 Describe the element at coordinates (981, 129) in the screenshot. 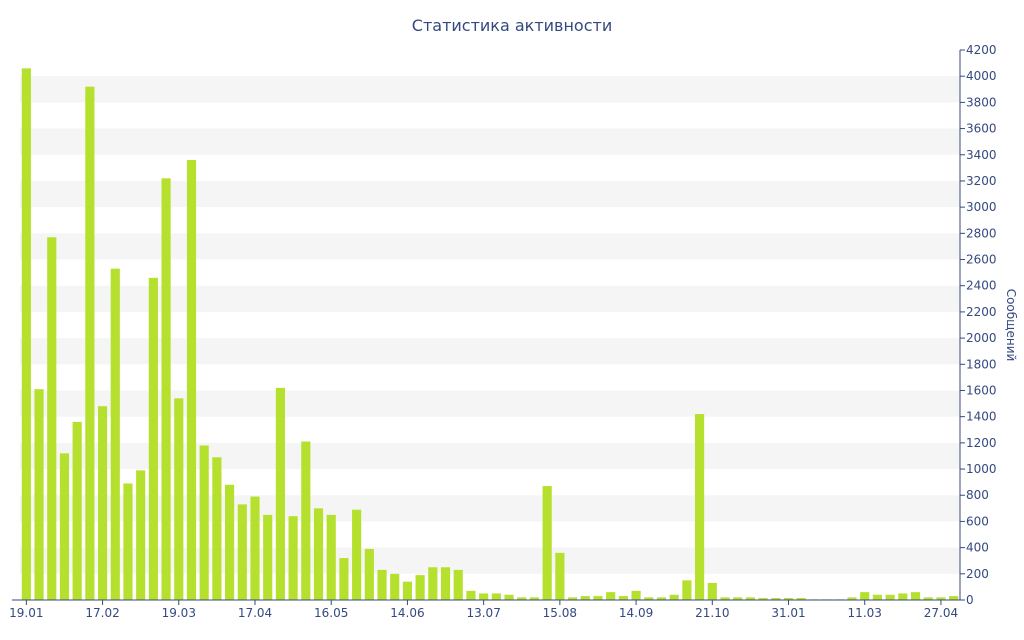

I see `y-tick-label: 3600` at that location.